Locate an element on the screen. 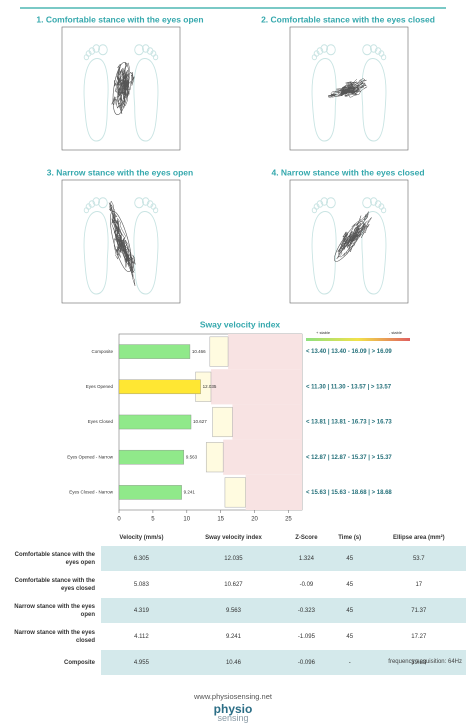  panel-title: 4. Narrow stance with the eyes closed is located at coordinates (347, 172).